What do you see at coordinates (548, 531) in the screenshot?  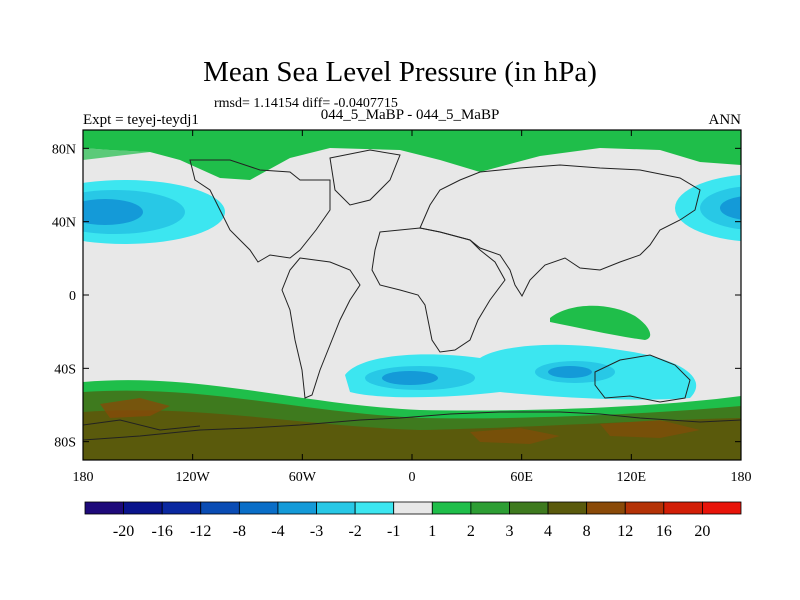 I see `colorbar-label: 4` at bounding box center [548, 531].